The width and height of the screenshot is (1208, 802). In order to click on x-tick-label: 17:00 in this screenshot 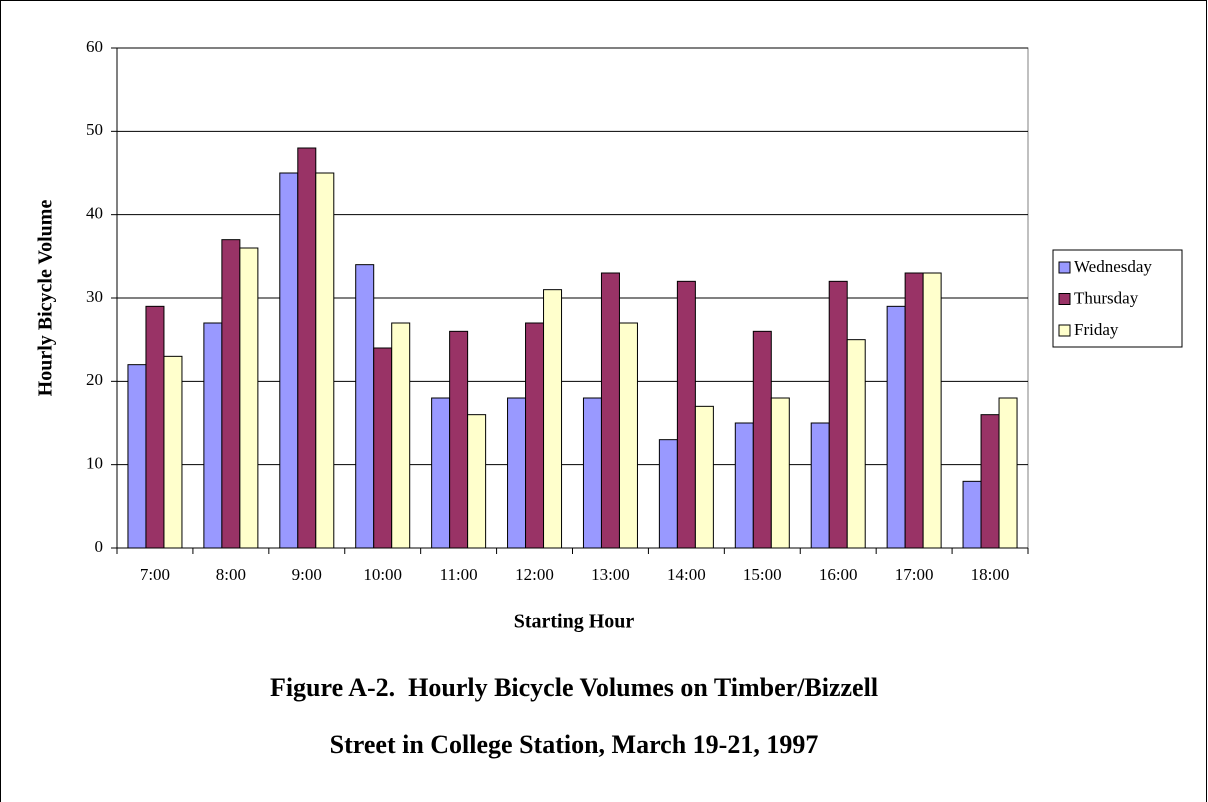, I will do `click(914, 574)`.